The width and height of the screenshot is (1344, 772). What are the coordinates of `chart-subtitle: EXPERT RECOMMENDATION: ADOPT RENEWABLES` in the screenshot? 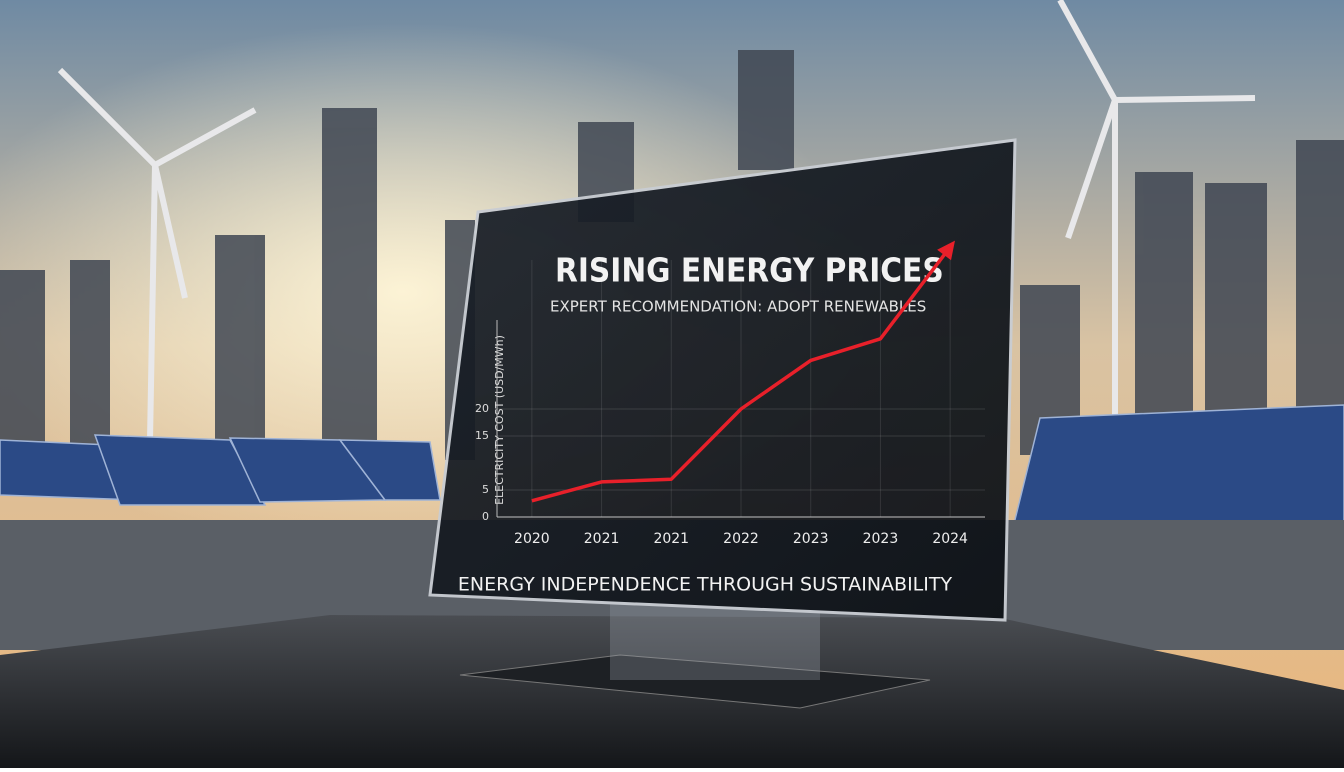 It's located at (738, 307).